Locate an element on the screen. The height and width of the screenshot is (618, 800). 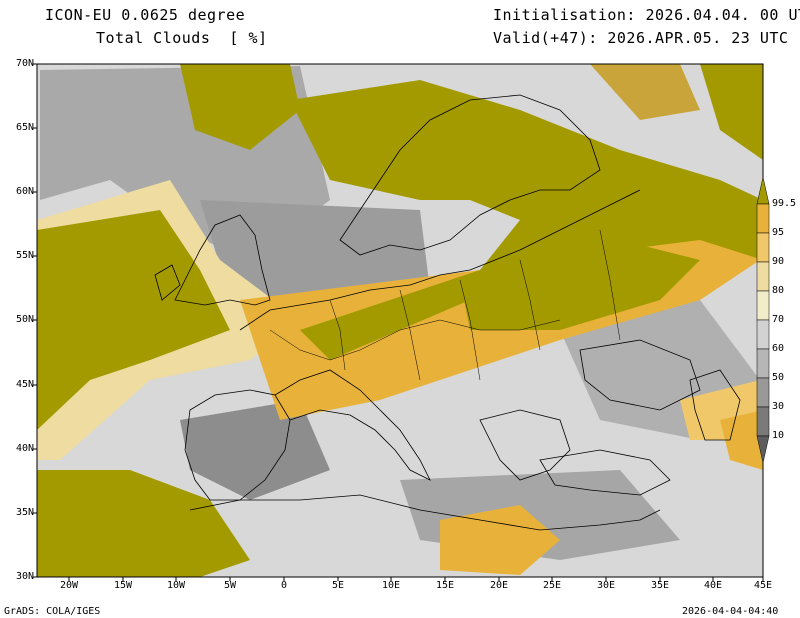
lon-label: 20E is located at coordinates (499, 585).